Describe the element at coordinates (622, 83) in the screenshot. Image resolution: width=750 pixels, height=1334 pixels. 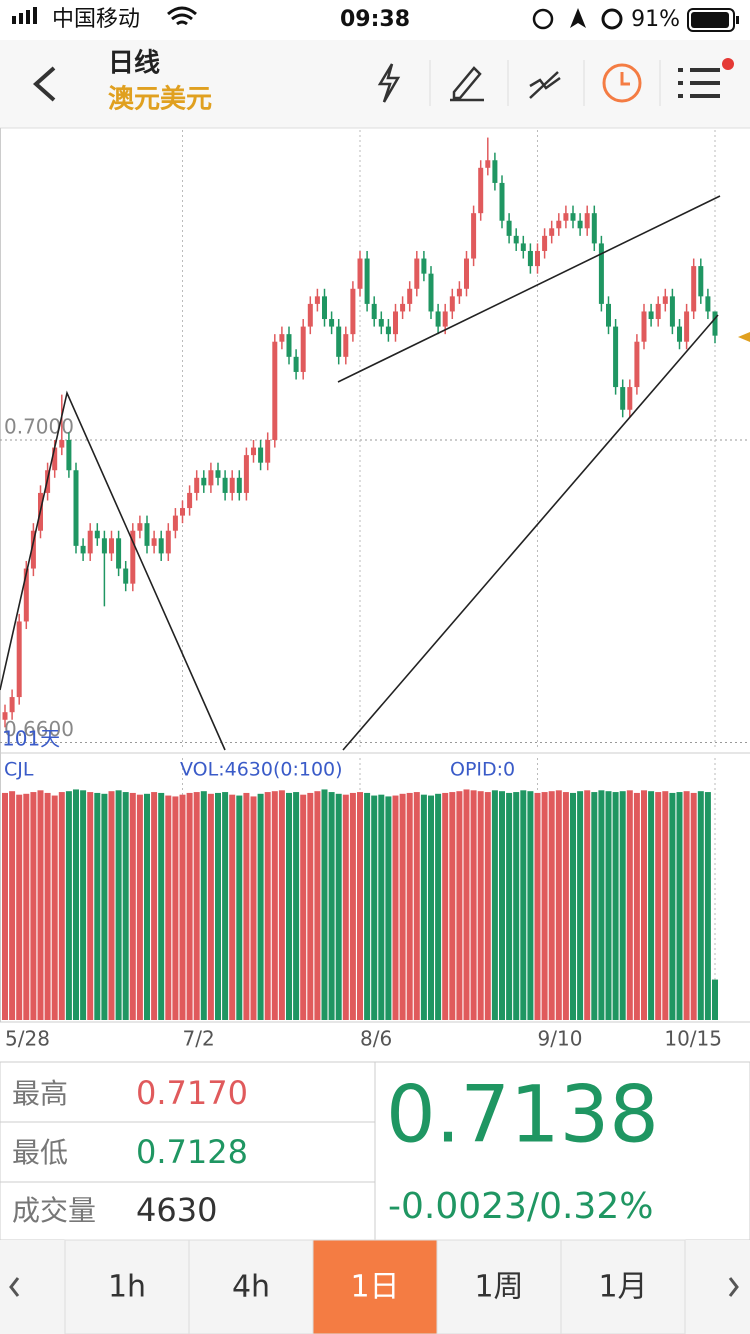
I see `clock-icon` at that location.